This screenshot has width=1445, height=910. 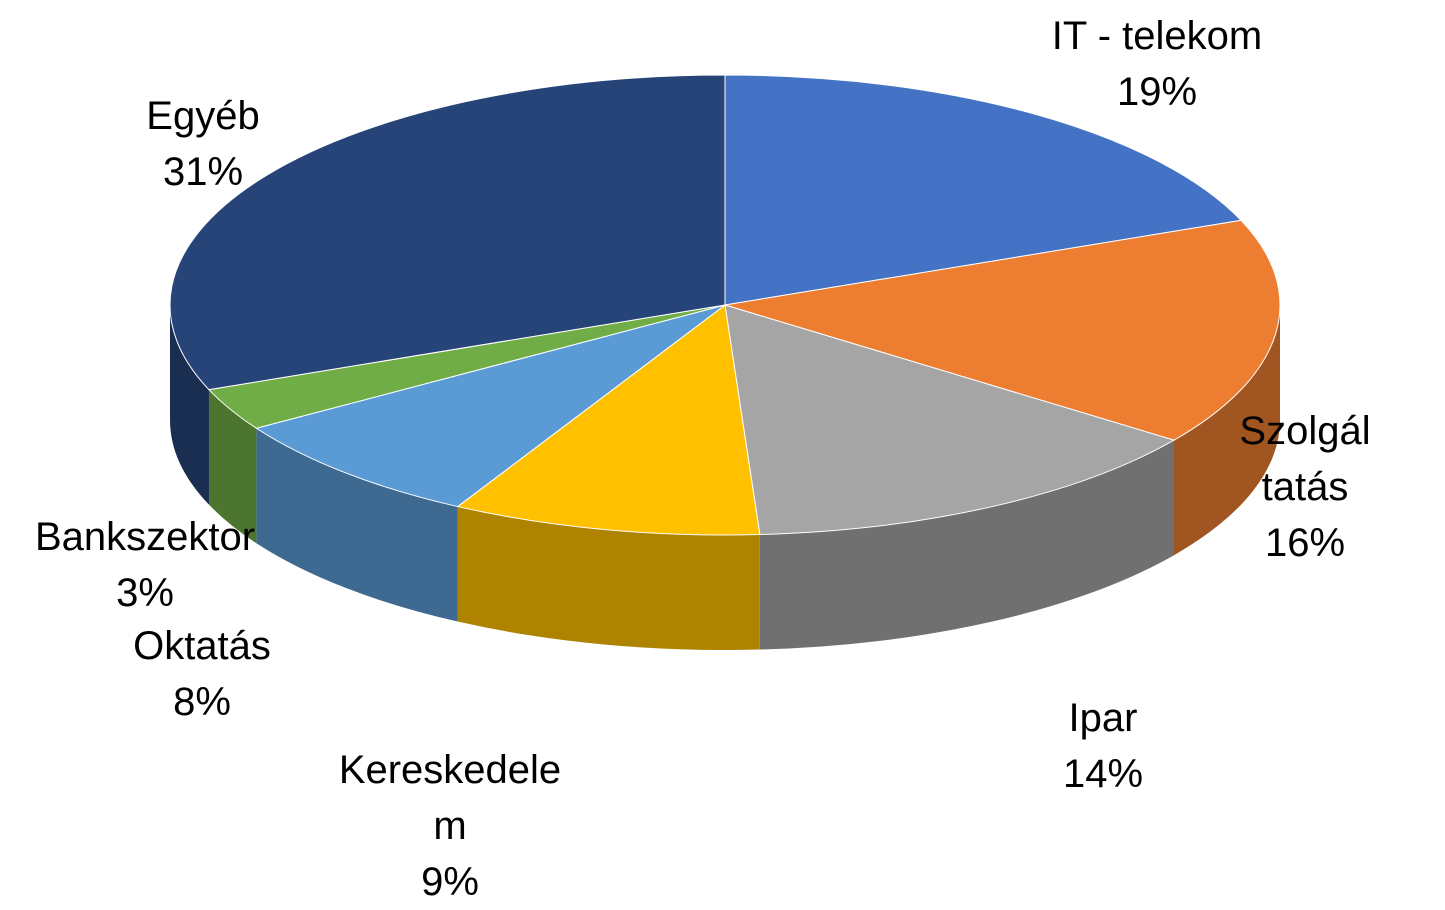 What do you see at coordinates (202, 702) in the screenshot?
I see `value-label: 8%` at bounding box center [202, 702].